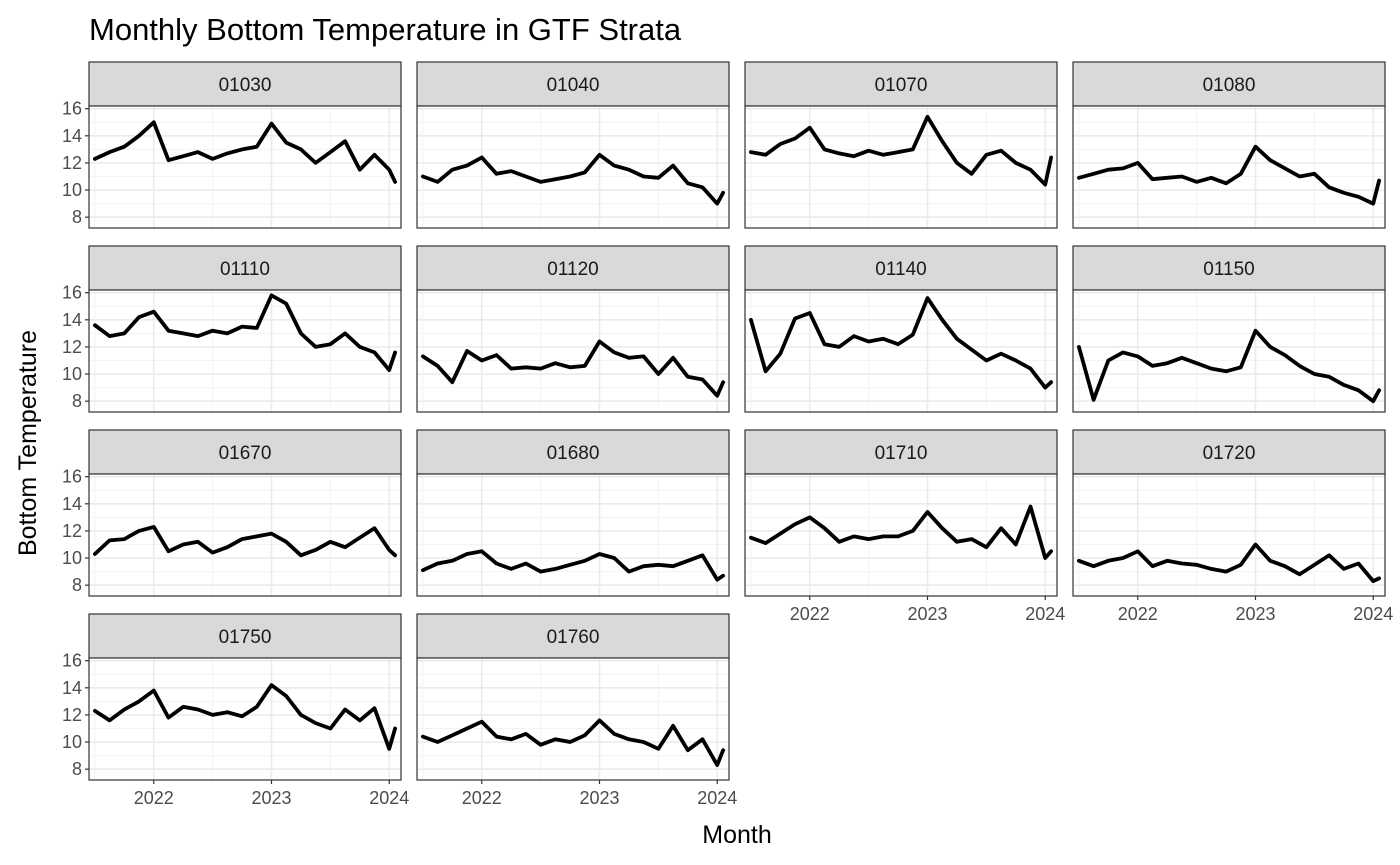  I want to click on facet-strip-label: 01030, so click(245, 85).